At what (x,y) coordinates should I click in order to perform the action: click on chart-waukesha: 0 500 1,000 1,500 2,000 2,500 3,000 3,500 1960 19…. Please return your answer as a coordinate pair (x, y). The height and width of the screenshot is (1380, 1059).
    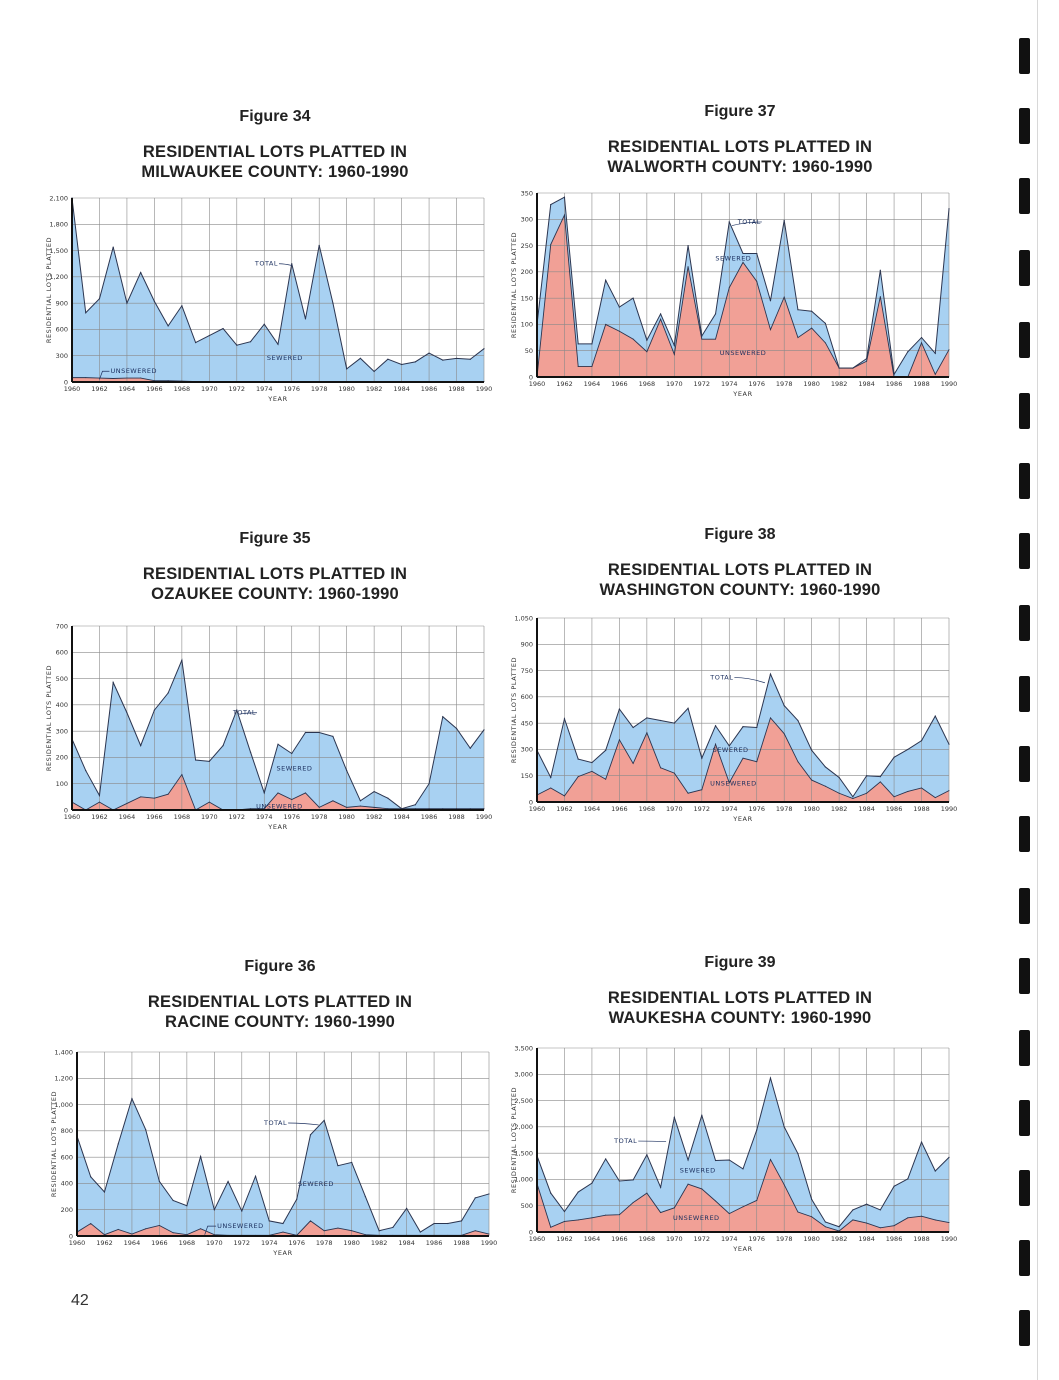
    Looking at the image, I should click on (733, 1148).